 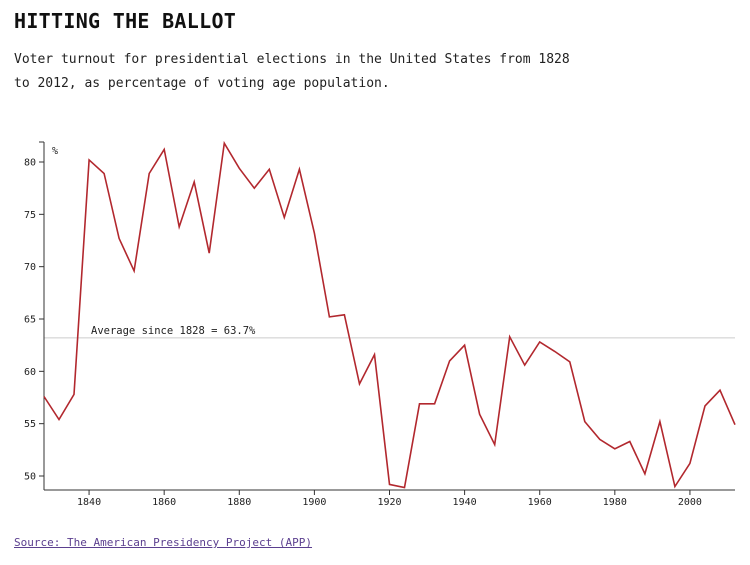 What do you see at coordinates (30, 424) in the screenshot?
I see `y-tick-label: 55` at bounding box center [30, 424].